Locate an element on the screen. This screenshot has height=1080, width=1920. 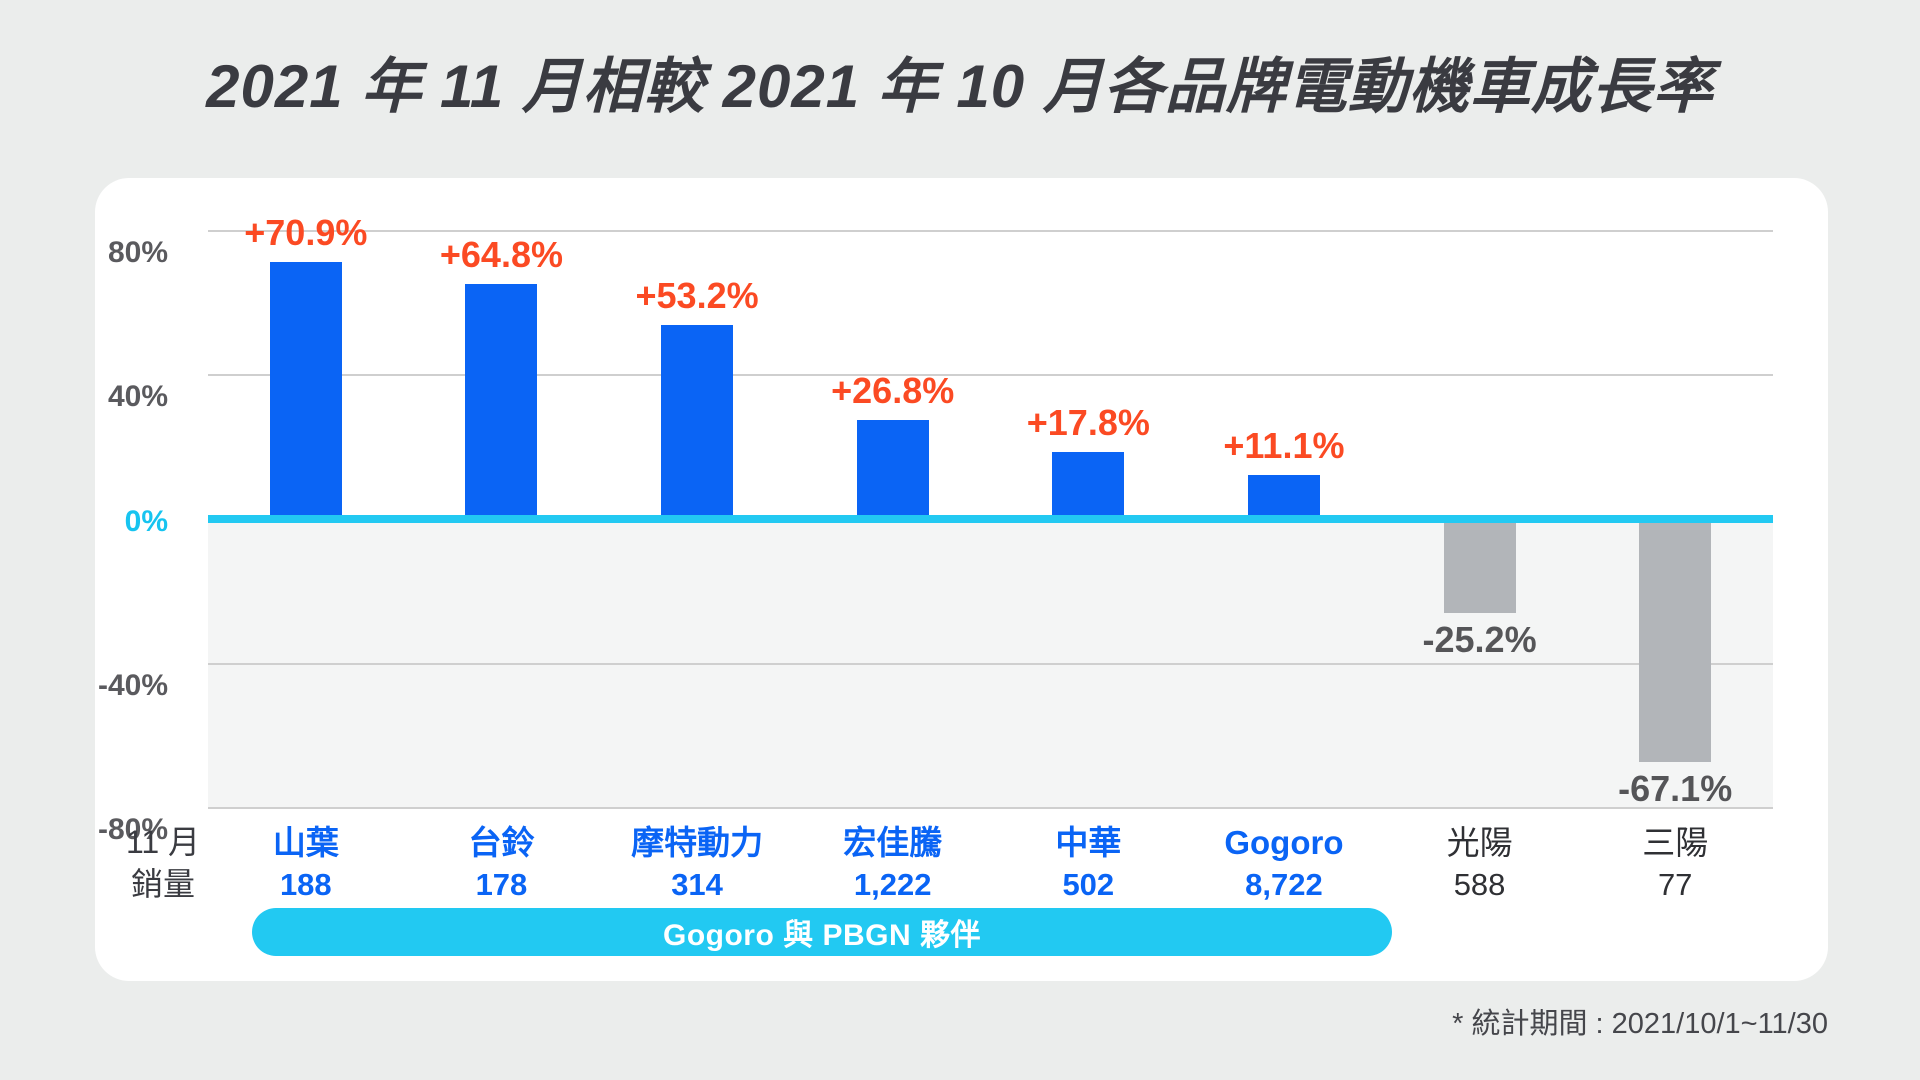
y-tick-neg80: -80% is located at coordinates (132, 829).